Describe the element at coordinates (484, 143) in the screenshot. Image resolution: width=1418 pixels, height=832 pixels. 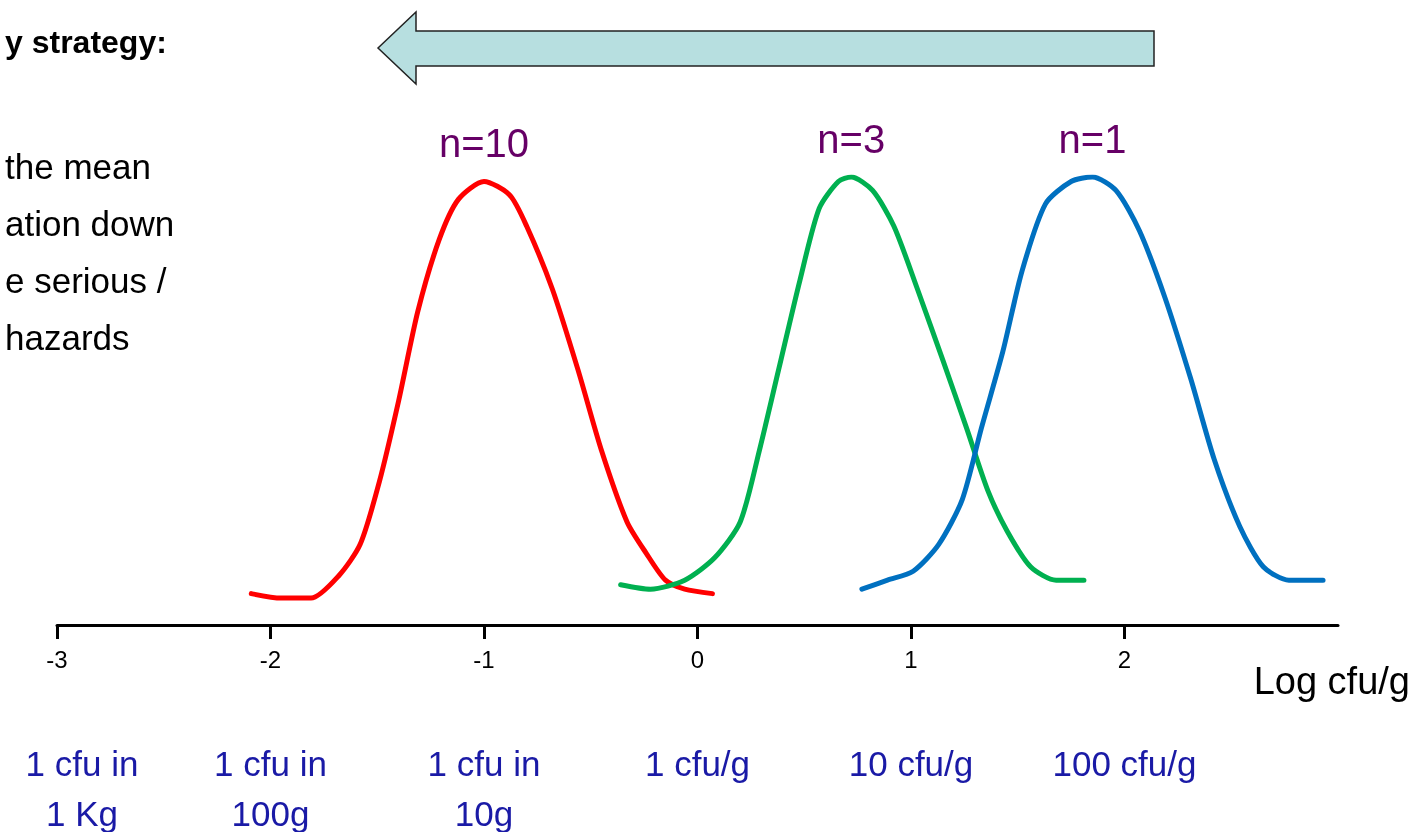
I see `series-label: n=10` at that location.